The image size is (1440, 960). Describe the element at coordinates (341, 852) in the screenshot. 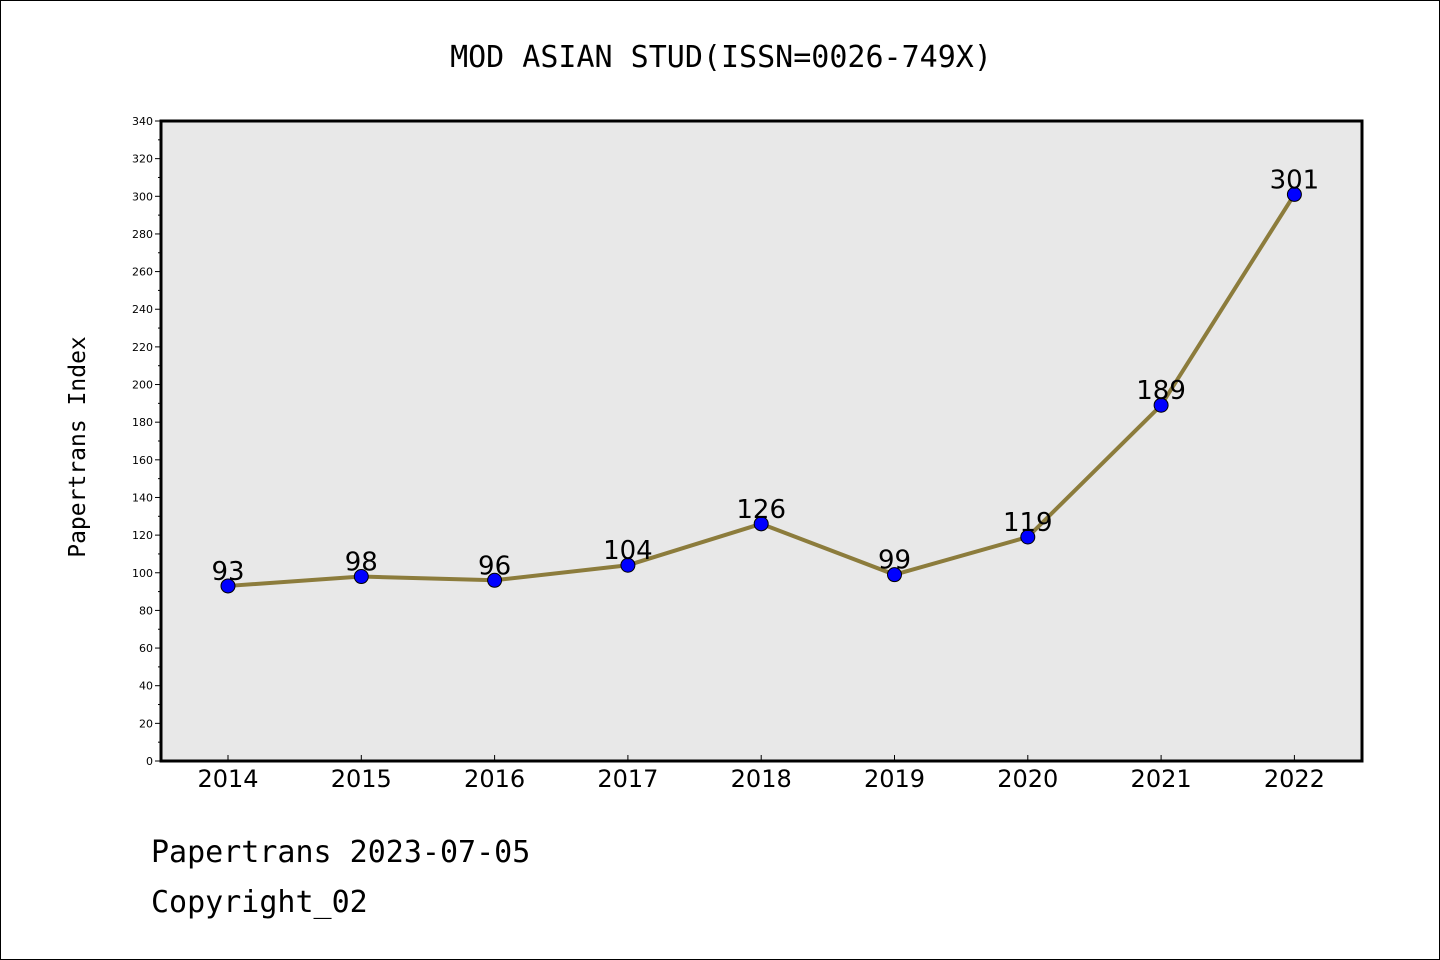

I see `footer-date-credit: Papertrans 2023-07-05` at that location.